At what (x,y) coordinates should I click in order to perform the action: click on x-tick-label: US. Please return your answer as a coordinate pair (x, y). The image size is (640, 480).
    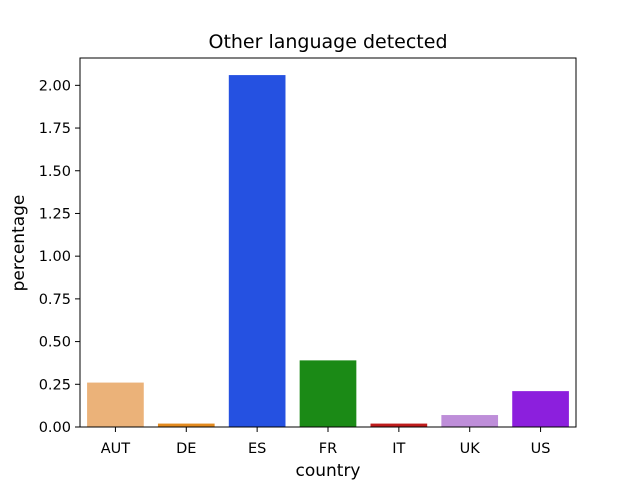
    Looking at the image, I should click on (541, 449).